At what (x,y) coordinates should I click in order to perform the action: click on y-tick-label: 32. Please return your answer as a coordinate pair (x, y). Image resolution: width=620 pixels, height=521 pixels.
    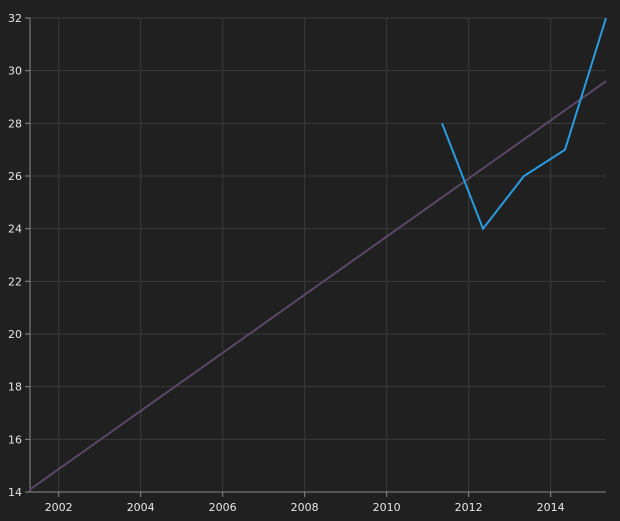
    Looking at the image, I should click on (15, 18).